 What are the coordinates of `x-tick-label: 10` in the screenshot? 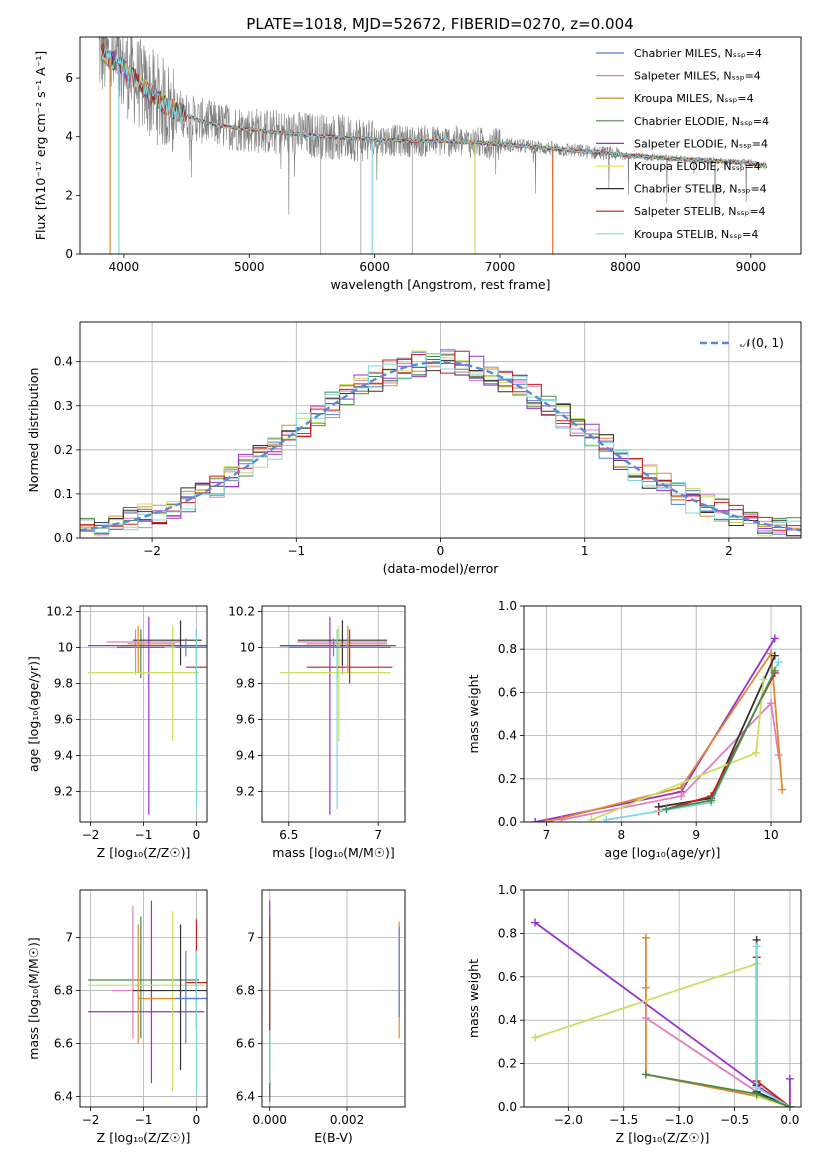 It's located at (770, 835).